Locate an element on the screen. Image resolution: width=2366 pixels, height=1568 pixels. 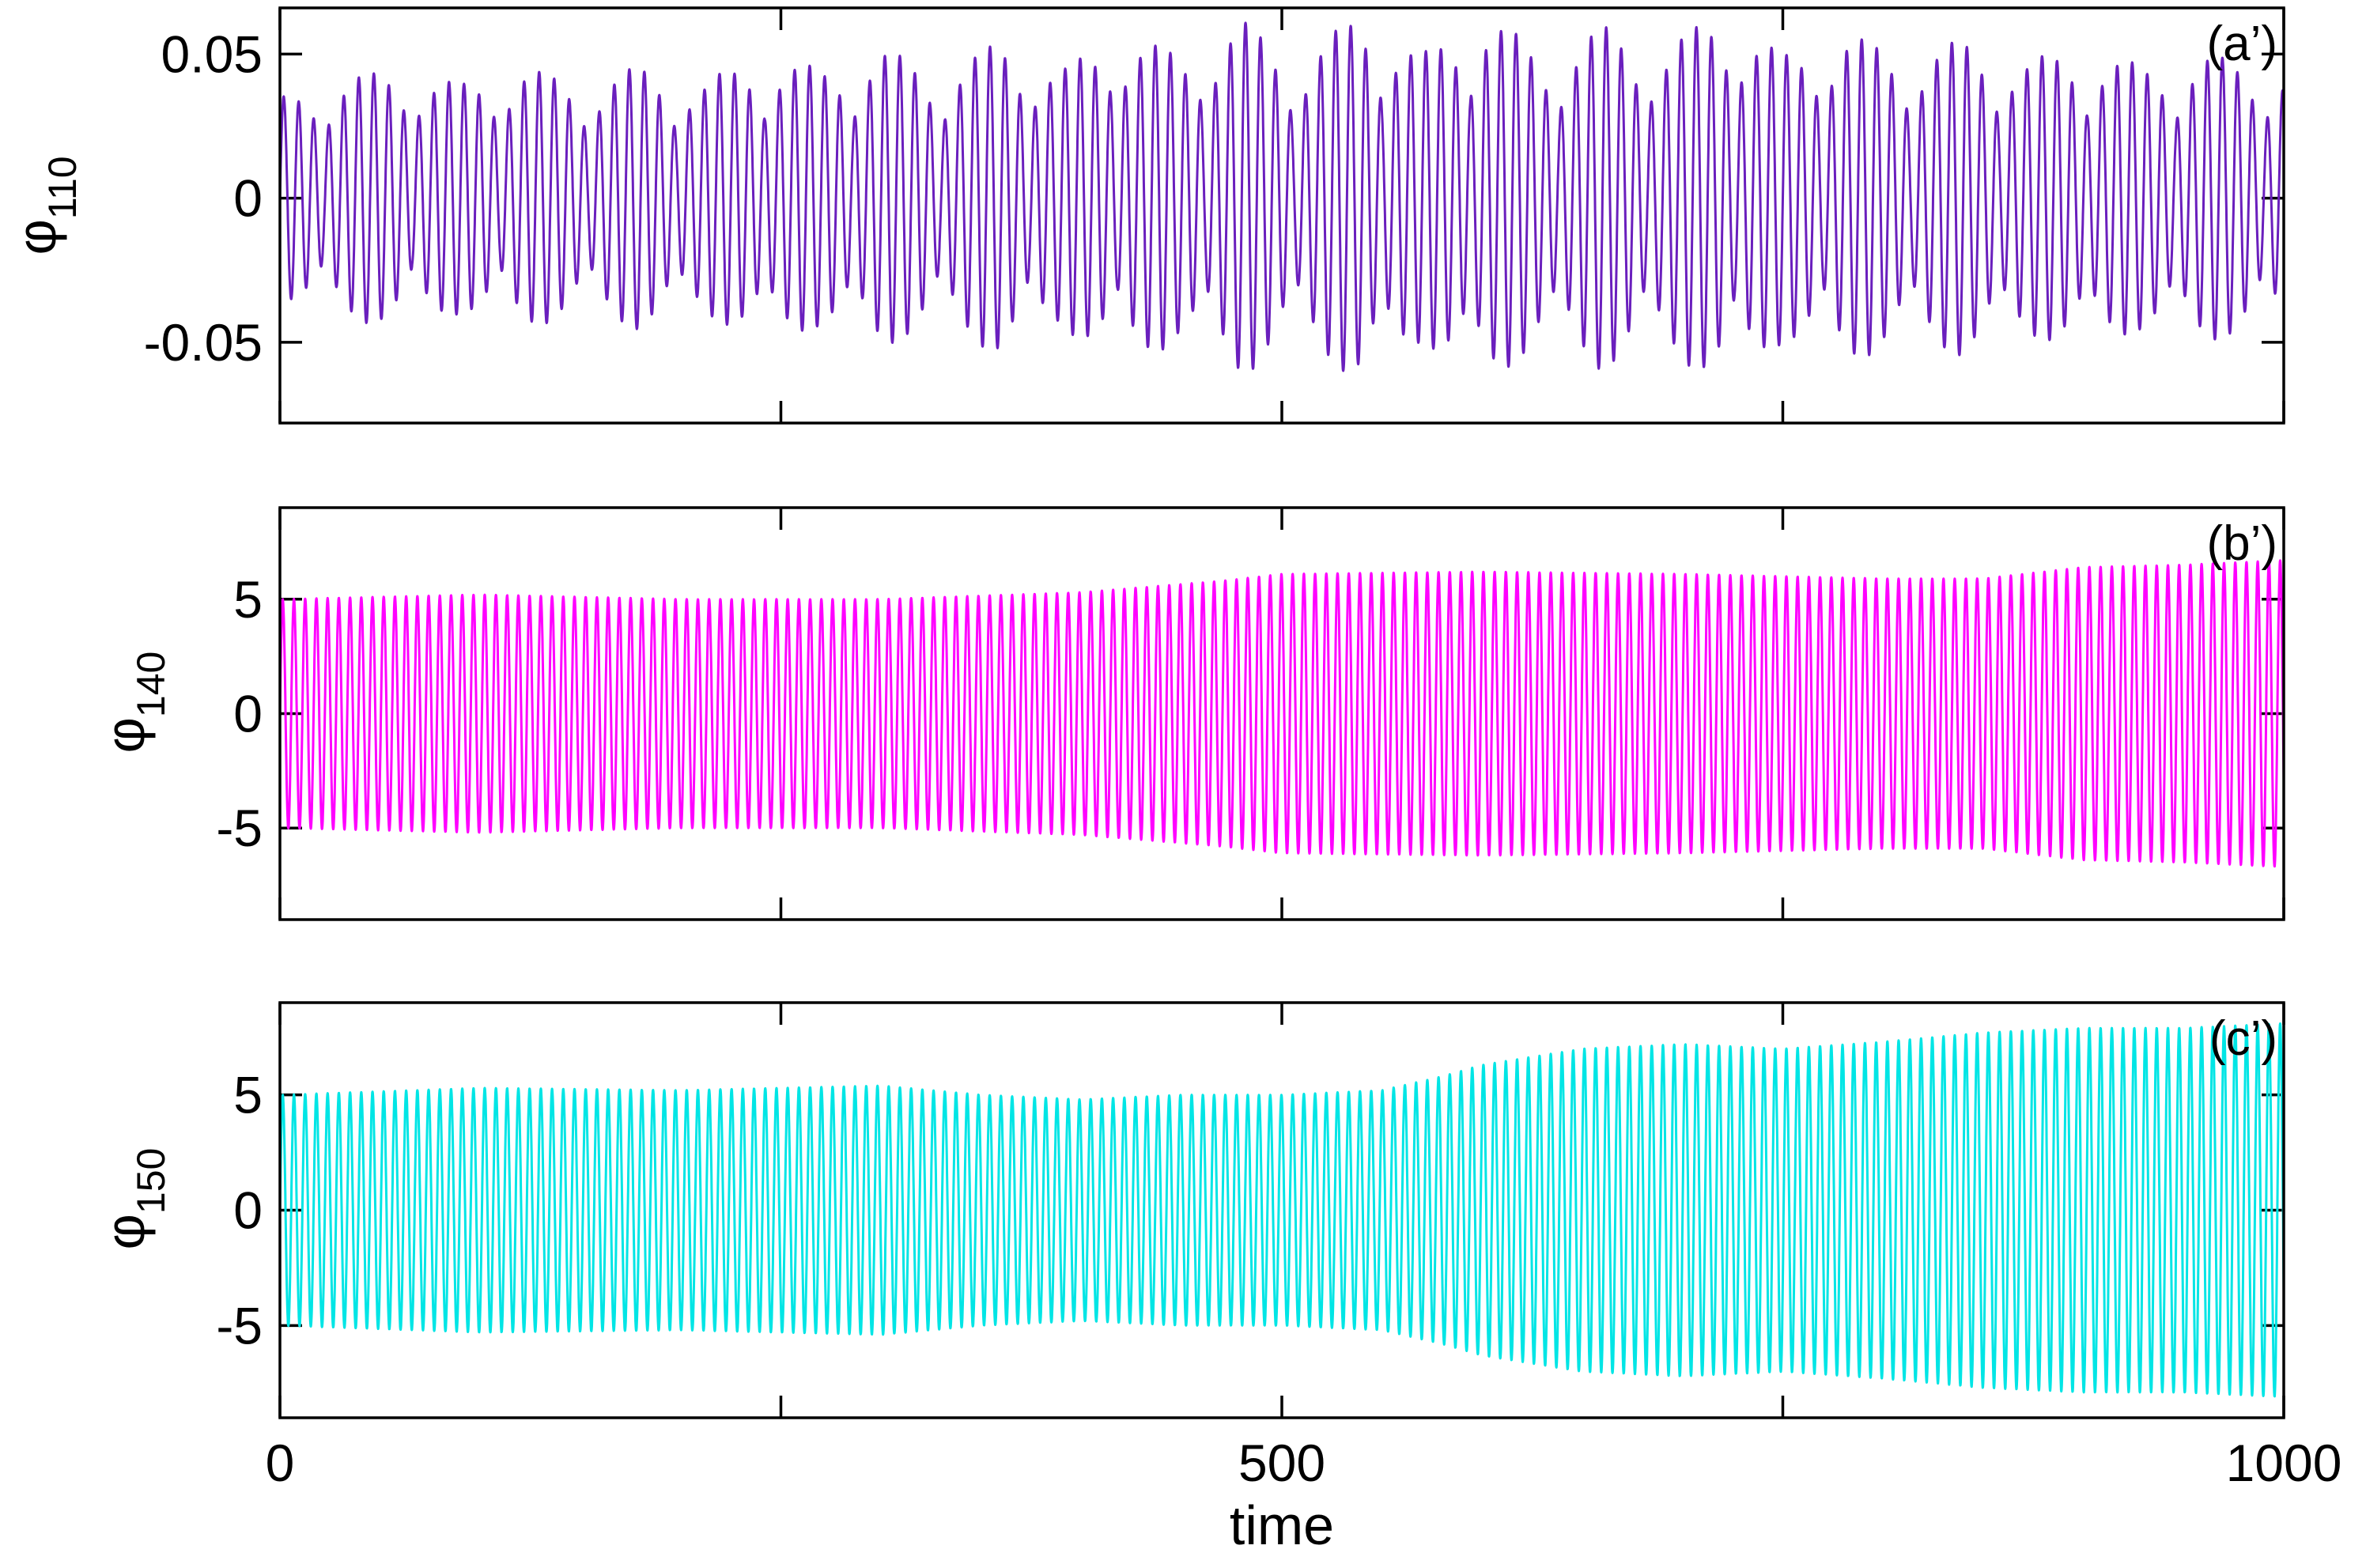
panel-b-y-axis-subscript: 140 is located at coordinates (151, 684).